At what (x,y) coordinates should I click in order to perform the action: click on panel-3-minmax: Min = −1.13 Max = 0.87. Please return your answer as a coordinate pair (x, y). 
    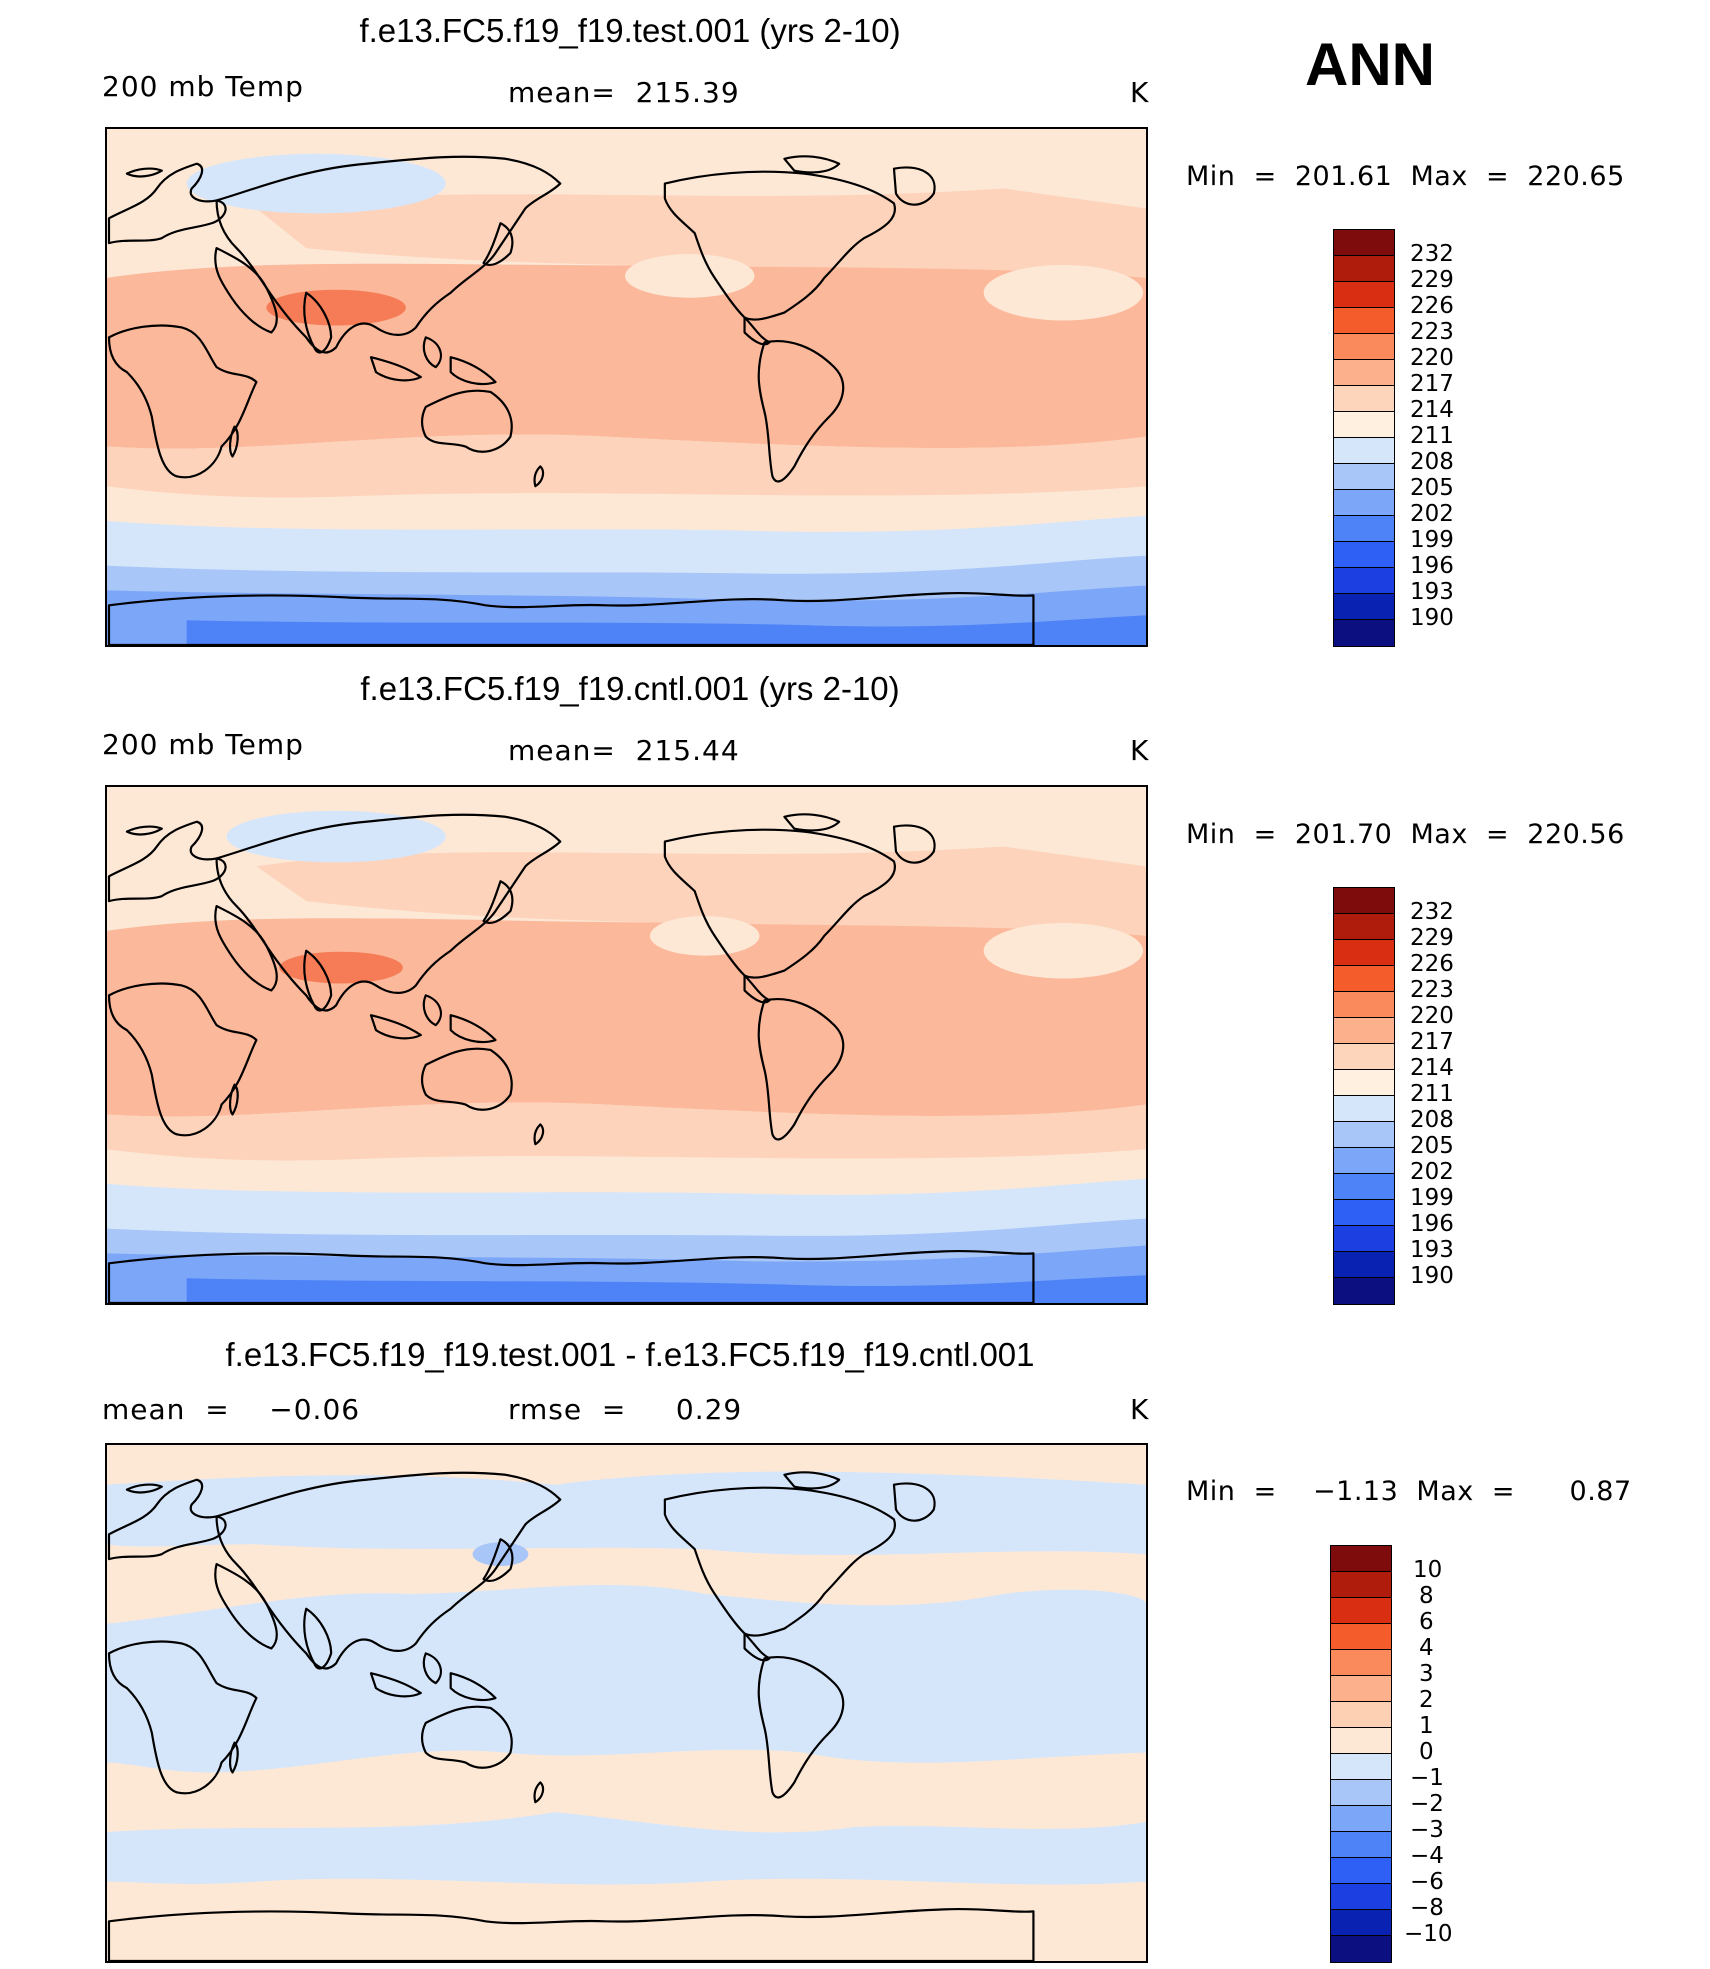
    Looking at the image, I should click on (1409, 1491).